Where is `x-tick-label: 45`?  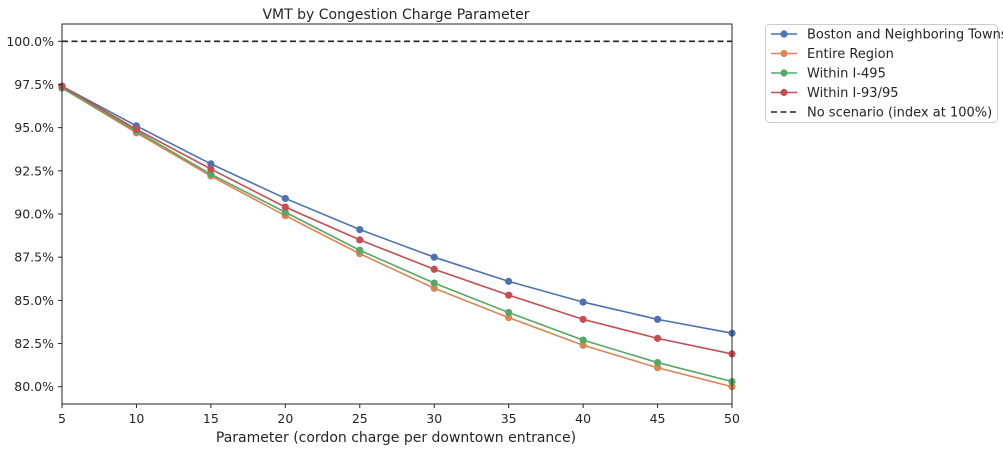 x-tick-label: 45 is located at coordinates (658, 418).